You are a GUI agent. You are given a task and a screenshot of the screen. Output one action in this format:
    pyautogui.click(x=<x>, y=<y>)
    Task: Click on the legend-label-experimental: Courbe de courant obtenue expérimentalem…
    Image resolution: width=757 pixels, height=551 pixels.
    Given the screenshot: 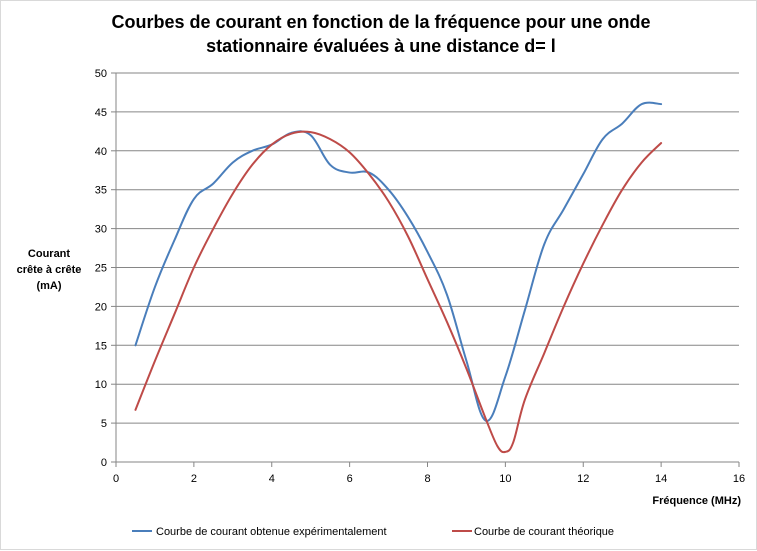 What is the action you would take?
    pyautogui.click(x=271, y=532)
    